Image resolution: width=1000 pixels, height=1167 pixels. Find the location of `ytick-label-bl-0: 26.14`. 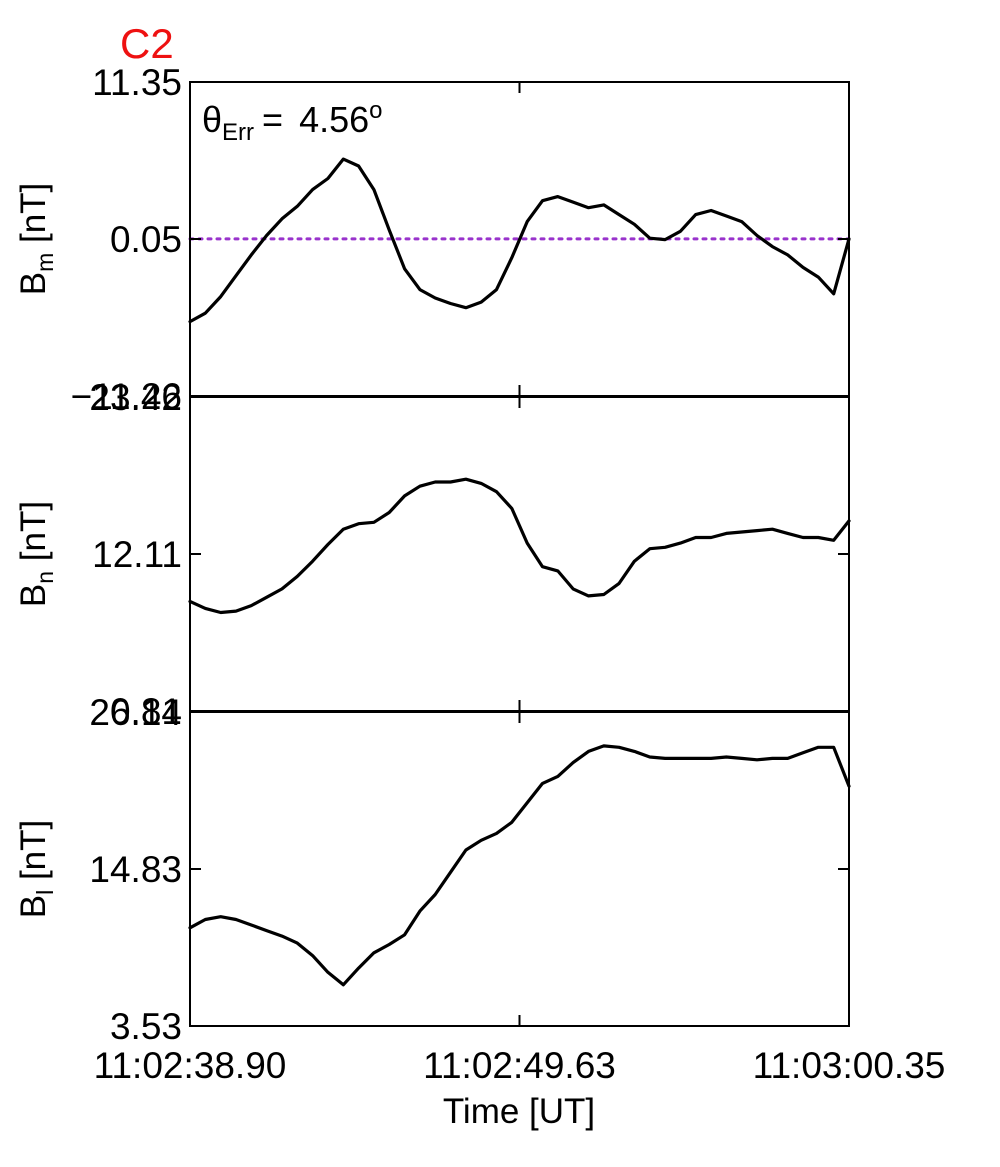

ytick-label-bl-0: 26.14 is located at coordinates (135, 712).